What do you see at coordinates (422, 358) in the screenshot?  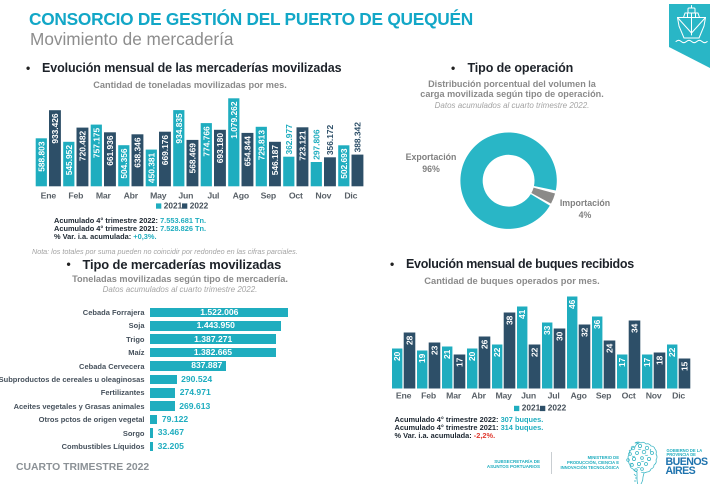 I see `svg-text: 19` at bounding box center [422, 358].